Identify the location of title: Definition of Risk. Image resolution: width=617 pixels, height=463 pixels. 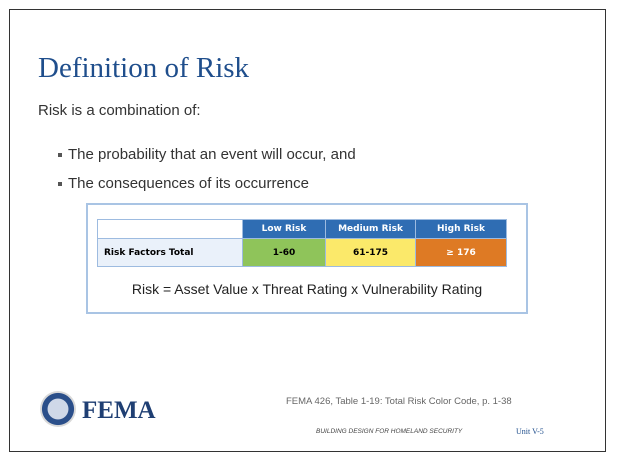
(144, 68).